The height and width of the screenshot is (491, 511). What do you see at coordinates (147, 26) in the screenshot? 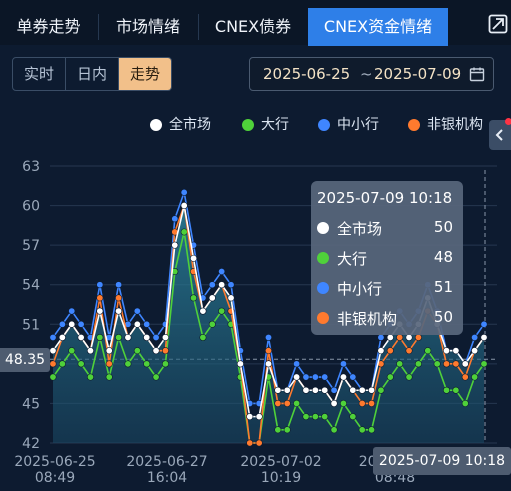
I see `tab-market-sentiment: 市场情绪` at bounding box center [147, 26].